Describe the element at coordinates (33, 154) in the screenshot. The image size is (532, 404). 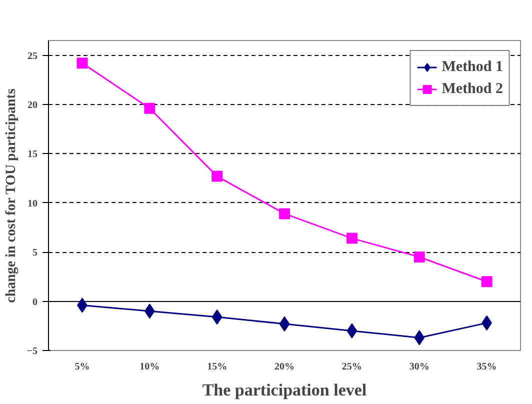
I see `y-tick-label: 15` at that location.